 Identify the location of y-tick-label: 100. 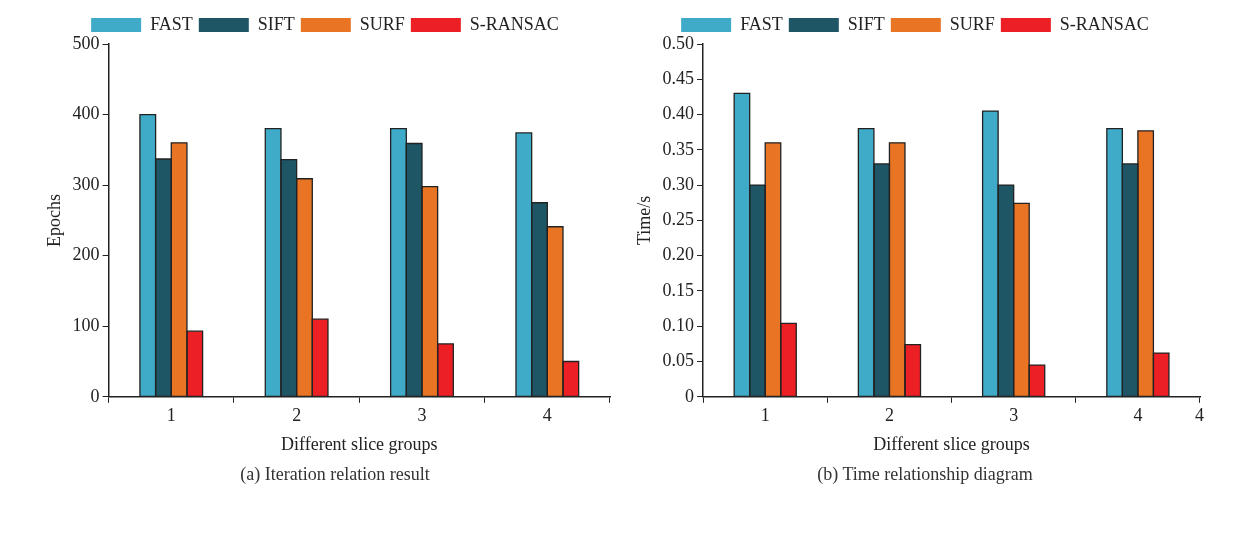
(86, 324).